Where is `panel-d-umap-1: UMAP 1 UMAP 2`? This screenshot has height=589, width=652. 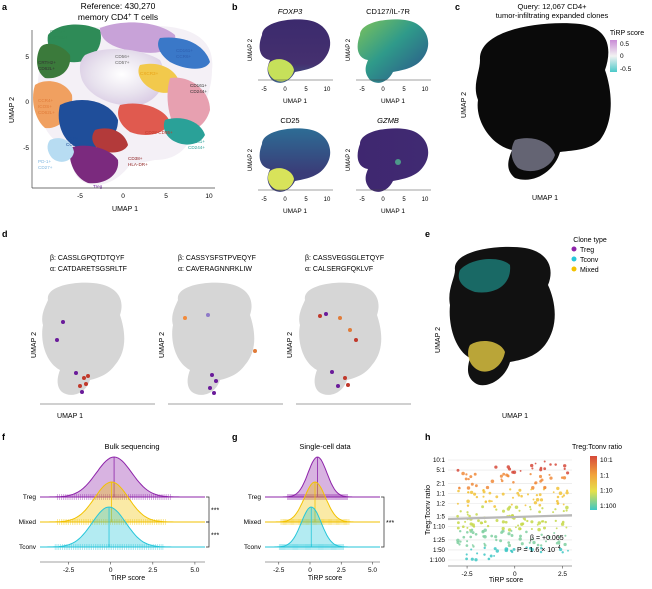
panel-d-umap-1: UMAP 1 UMAP 2 is located at coordinates (93, 351).